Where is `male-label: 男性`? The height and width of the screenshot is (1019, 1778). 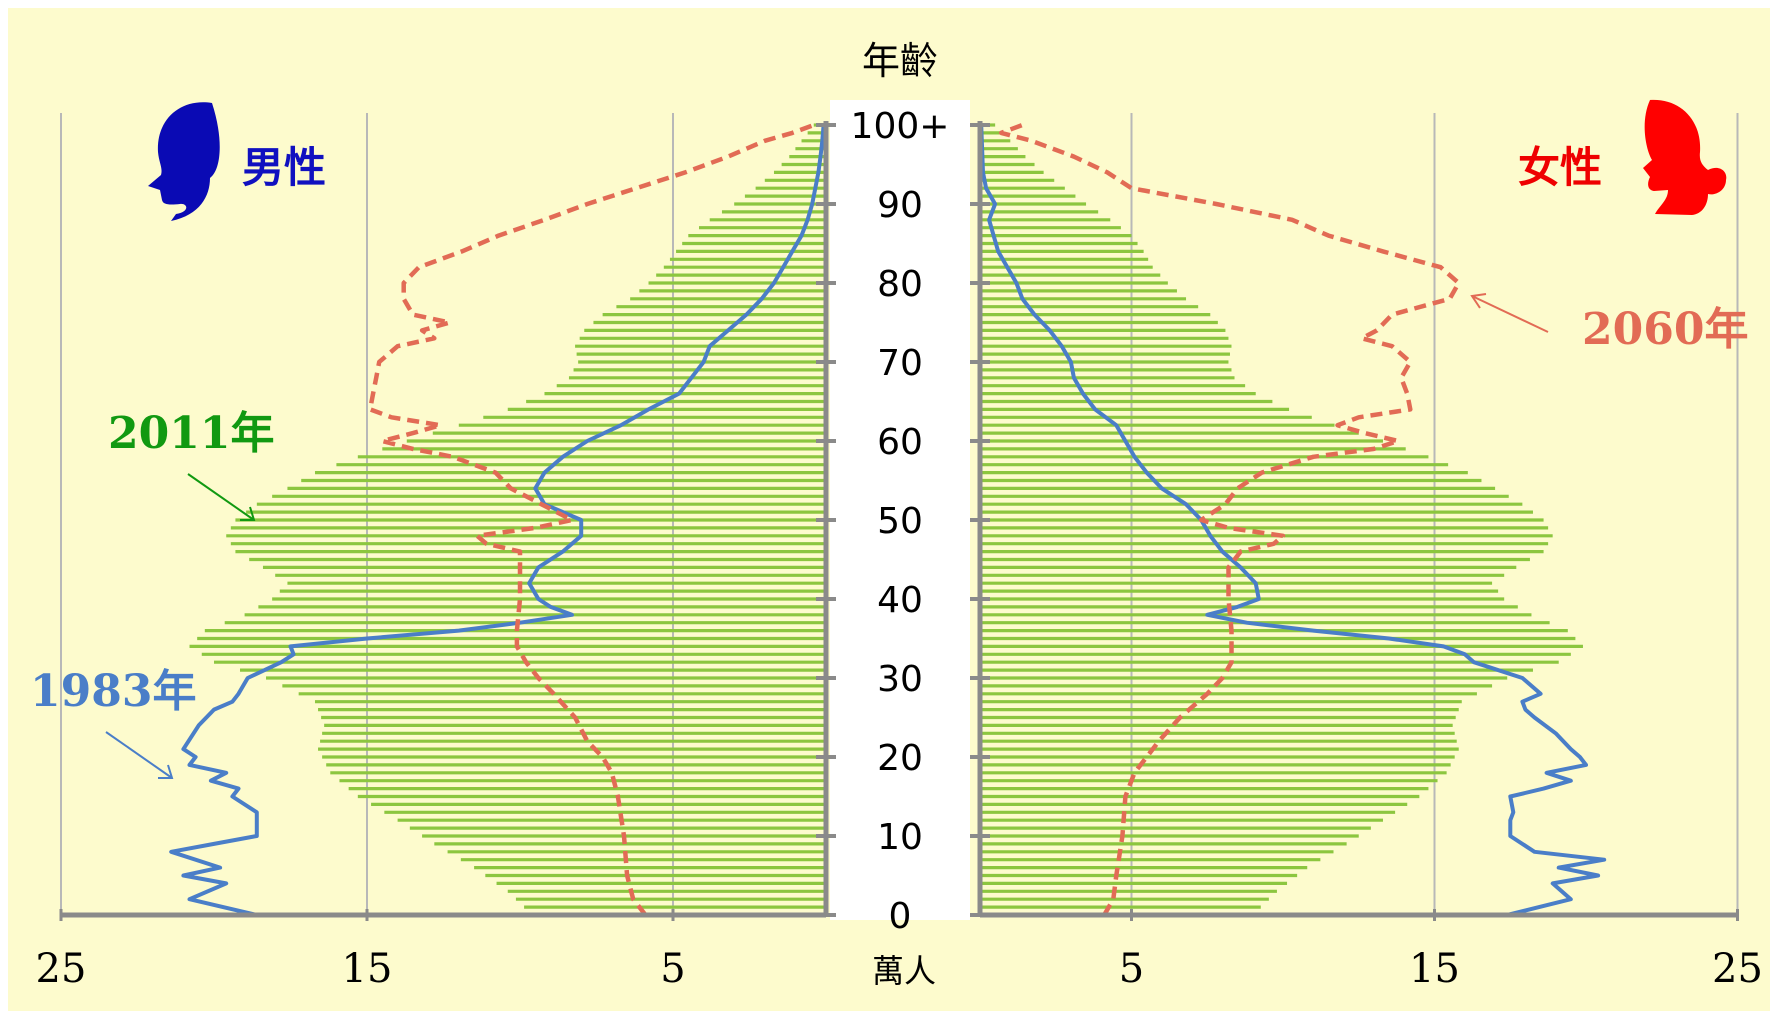
male-label: 男性 is located at coordinates (284, 167).